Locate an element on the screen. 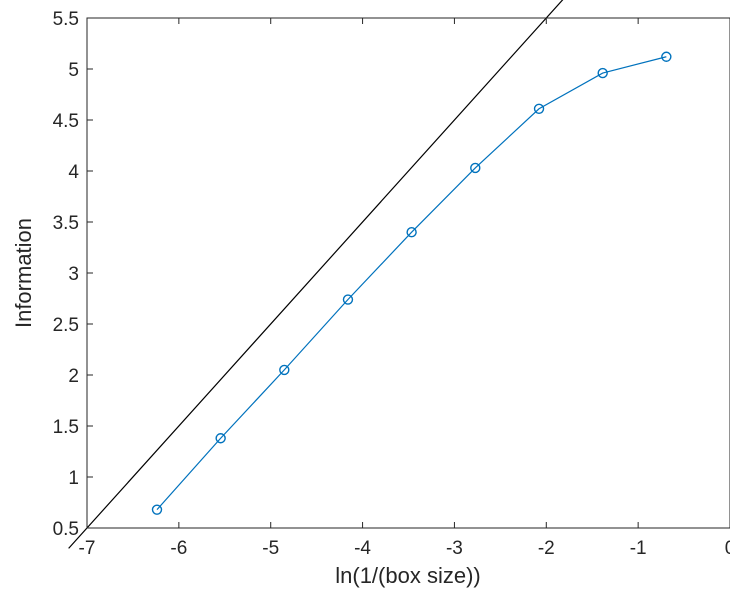 The image size is (730, 590). y-tick-label: 3 is located at coordinates (73, 274).